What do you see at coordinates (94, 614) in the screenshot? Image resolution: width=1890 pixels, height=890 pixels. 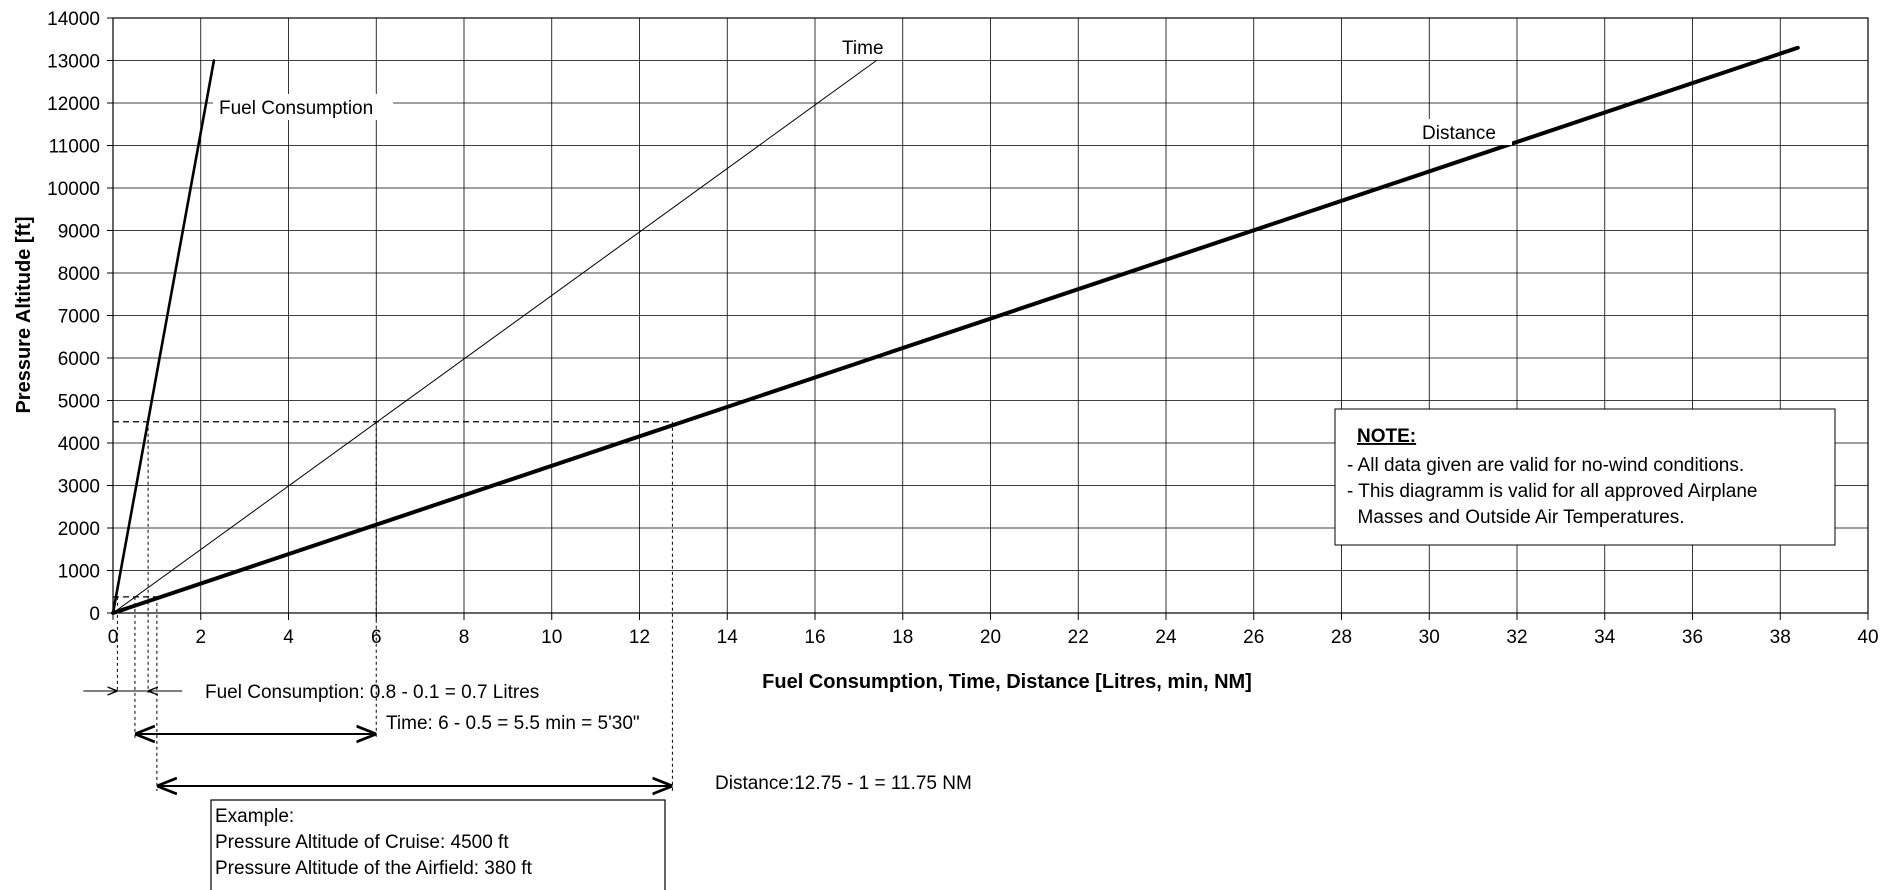 I see `y-tick-label: 0` at bounding box center [94, 614].